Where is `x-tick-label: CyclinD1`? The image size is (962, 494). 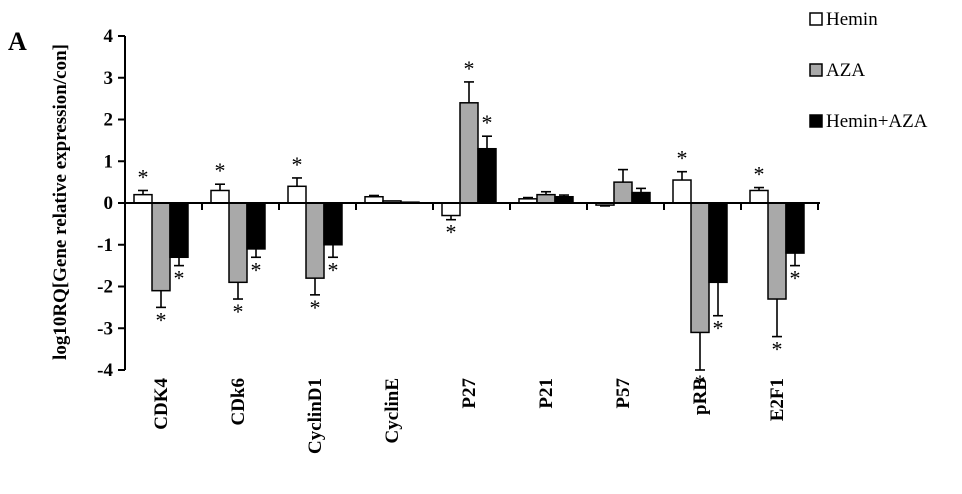
x-tick-label: CyclinD1 is located at coordinates (315, 416).